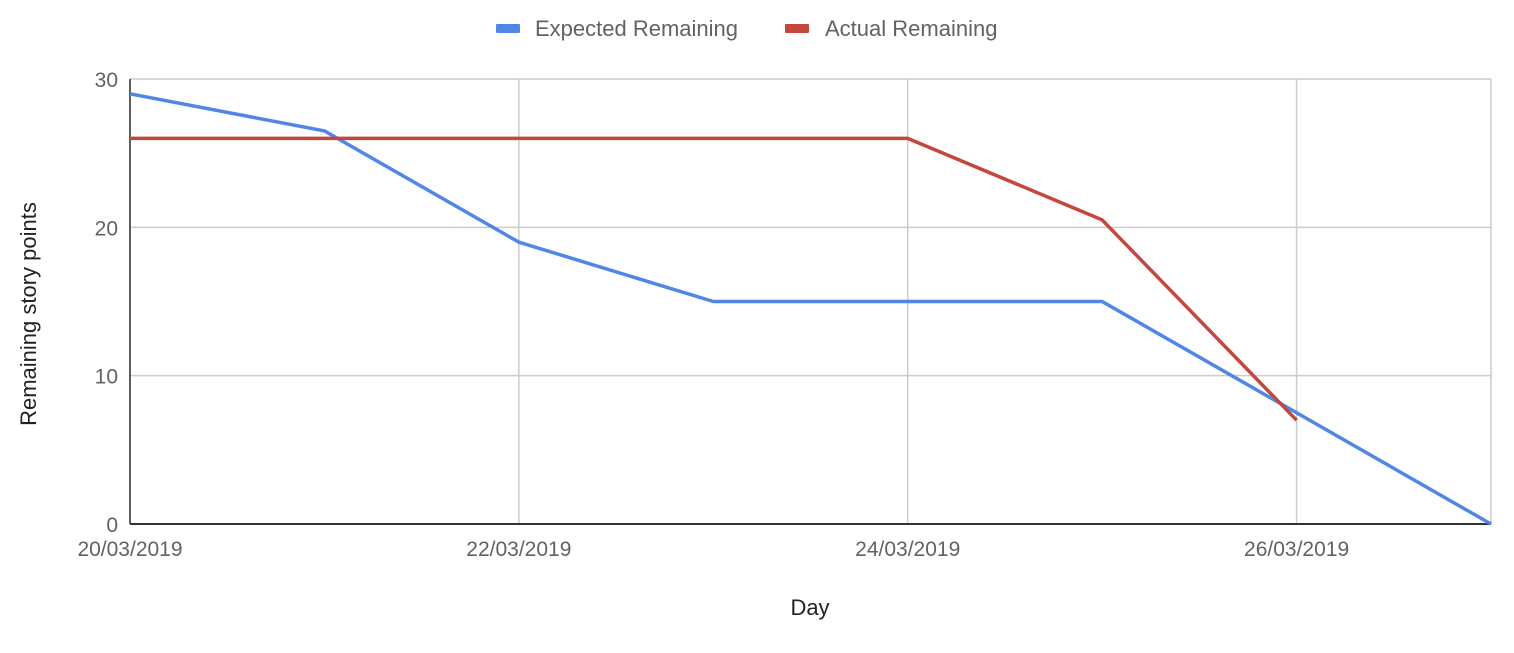 This screenshot has width=1514, height=653. I want to click on x-axis-title: Day, so click(809, 607).